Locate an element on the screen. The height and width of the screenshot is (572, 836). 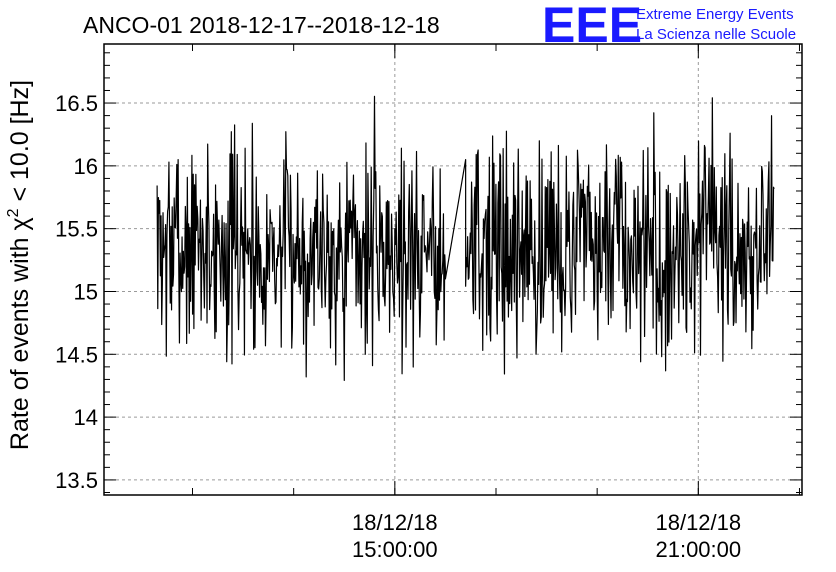
y-tick-label: 14 is located at coordinates (86, 417).